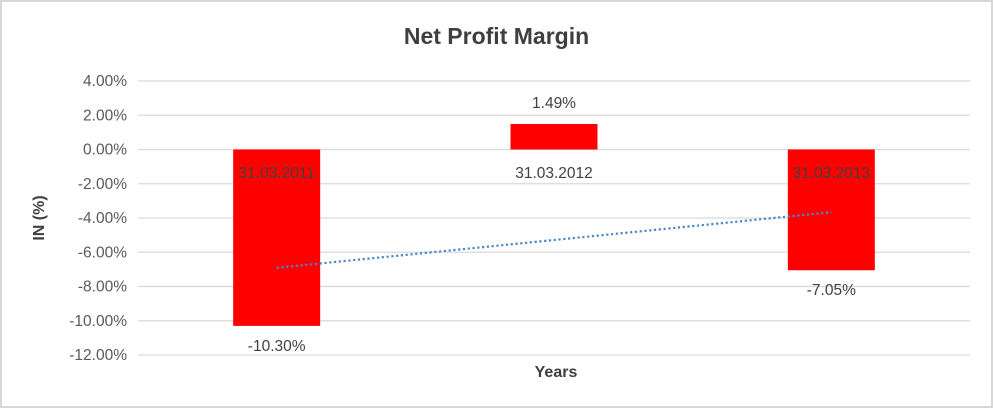 The image size is (993, 408). I want to click on y-tick-label: -4.00%, so click(102, 218).